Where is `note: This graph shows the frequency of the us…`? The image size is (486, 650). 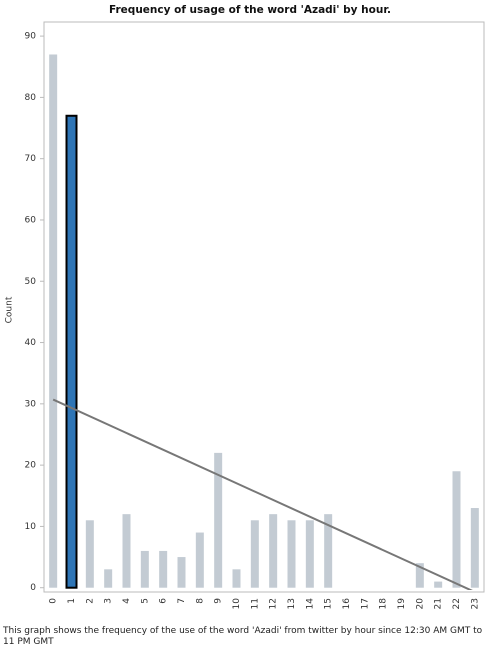 note: This graph shows the frequency of the us… is located at coordinates (243, 636).